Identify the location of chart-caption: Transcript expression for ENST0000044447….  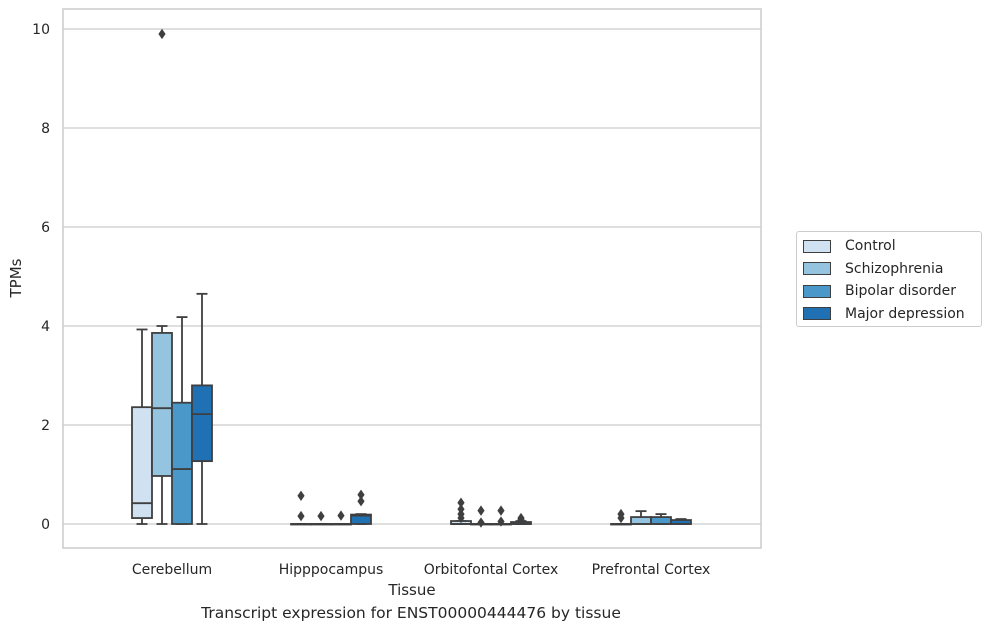
(411, 613).